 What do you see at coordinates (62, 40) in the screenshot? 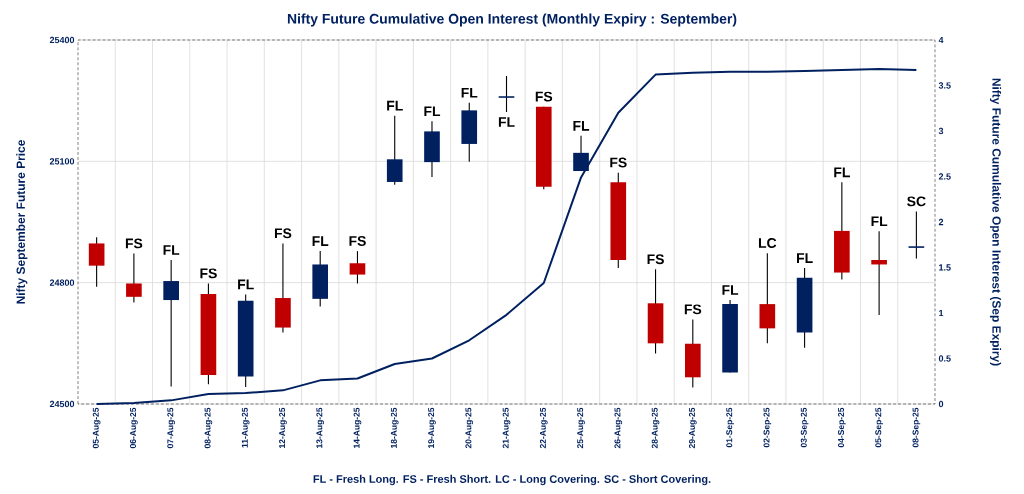
I see `y-tick-label: 25400` at bounding box center [62, 40].